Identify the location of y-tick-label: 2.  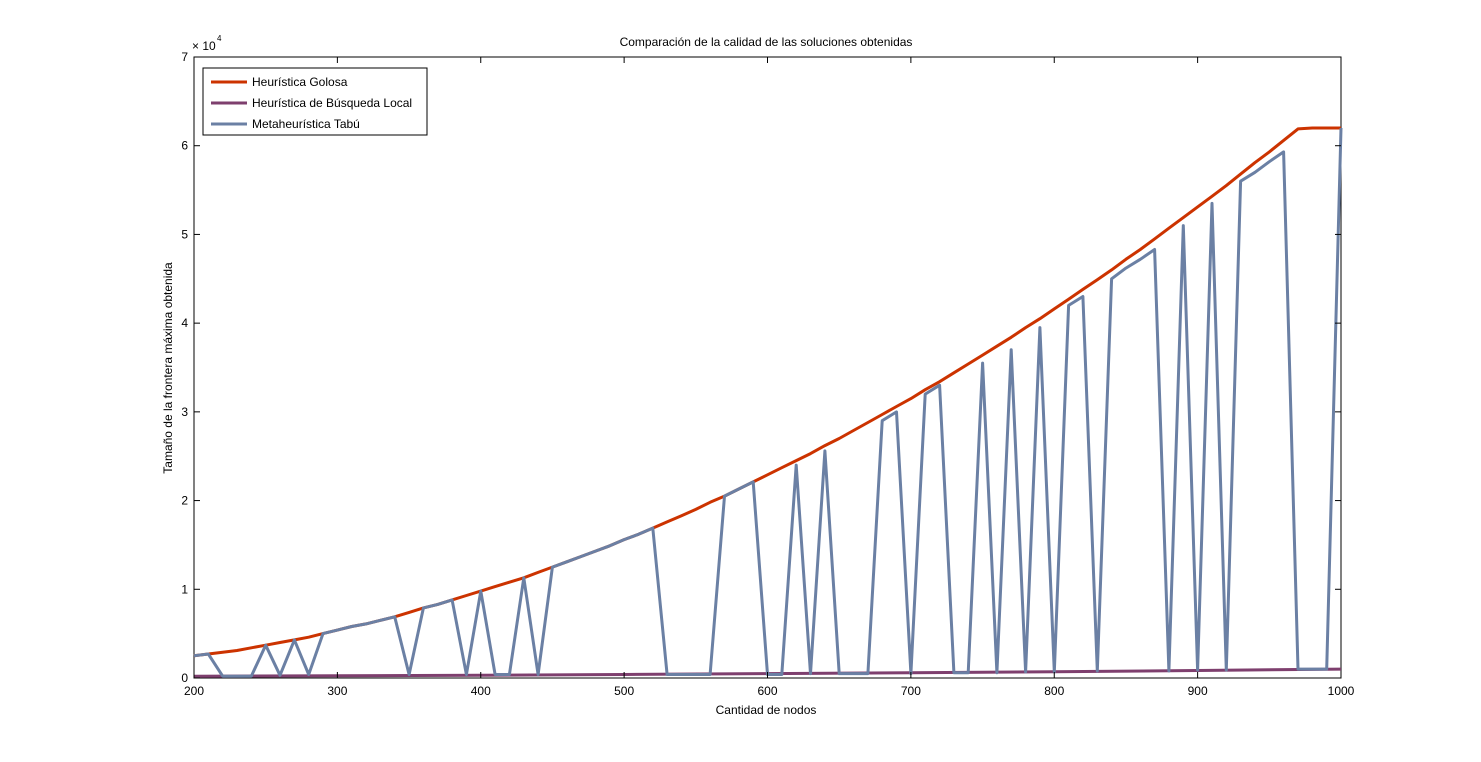
(184, 501).